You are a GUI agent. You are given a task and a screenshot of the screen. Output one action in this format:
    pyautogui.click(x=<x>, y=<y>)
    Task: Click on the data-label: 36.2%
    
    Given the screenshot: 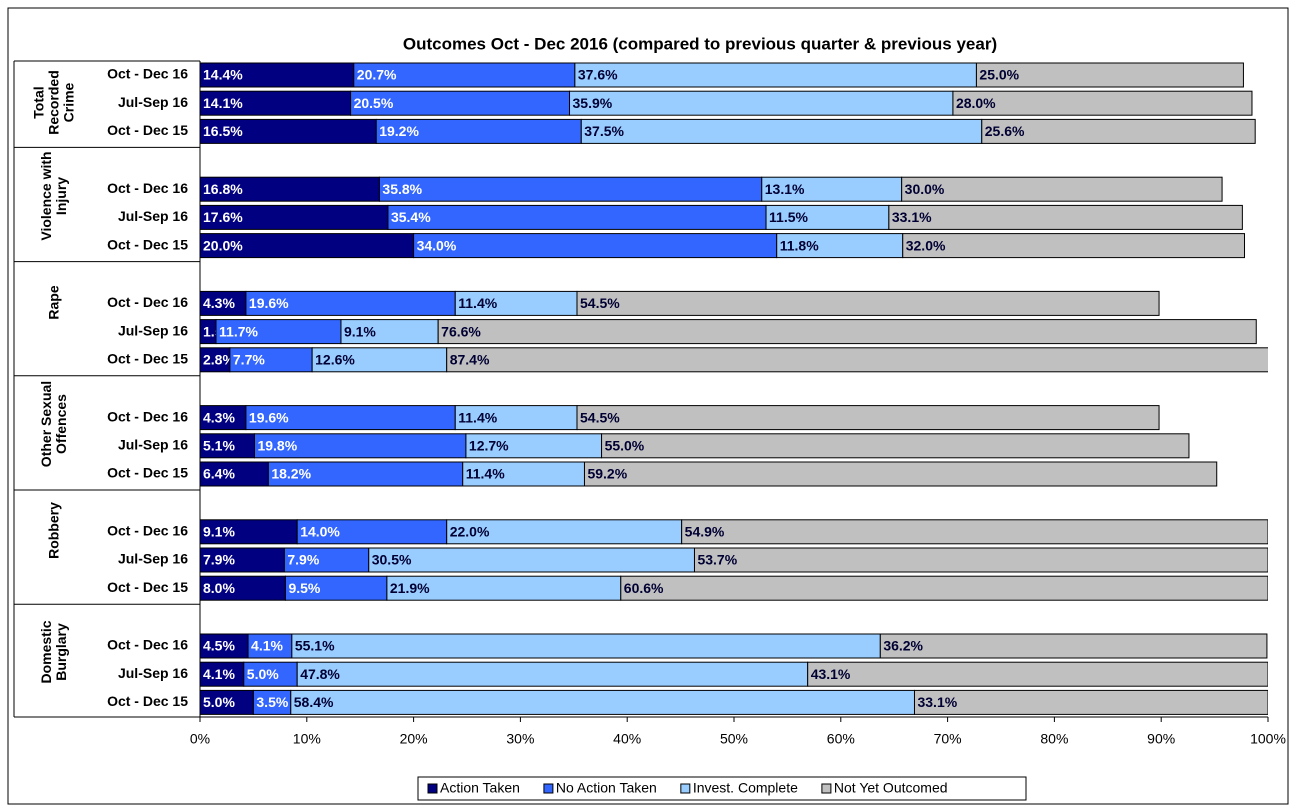 What is the action you would take?
    pyautogui.click(x=903, y=646)
    